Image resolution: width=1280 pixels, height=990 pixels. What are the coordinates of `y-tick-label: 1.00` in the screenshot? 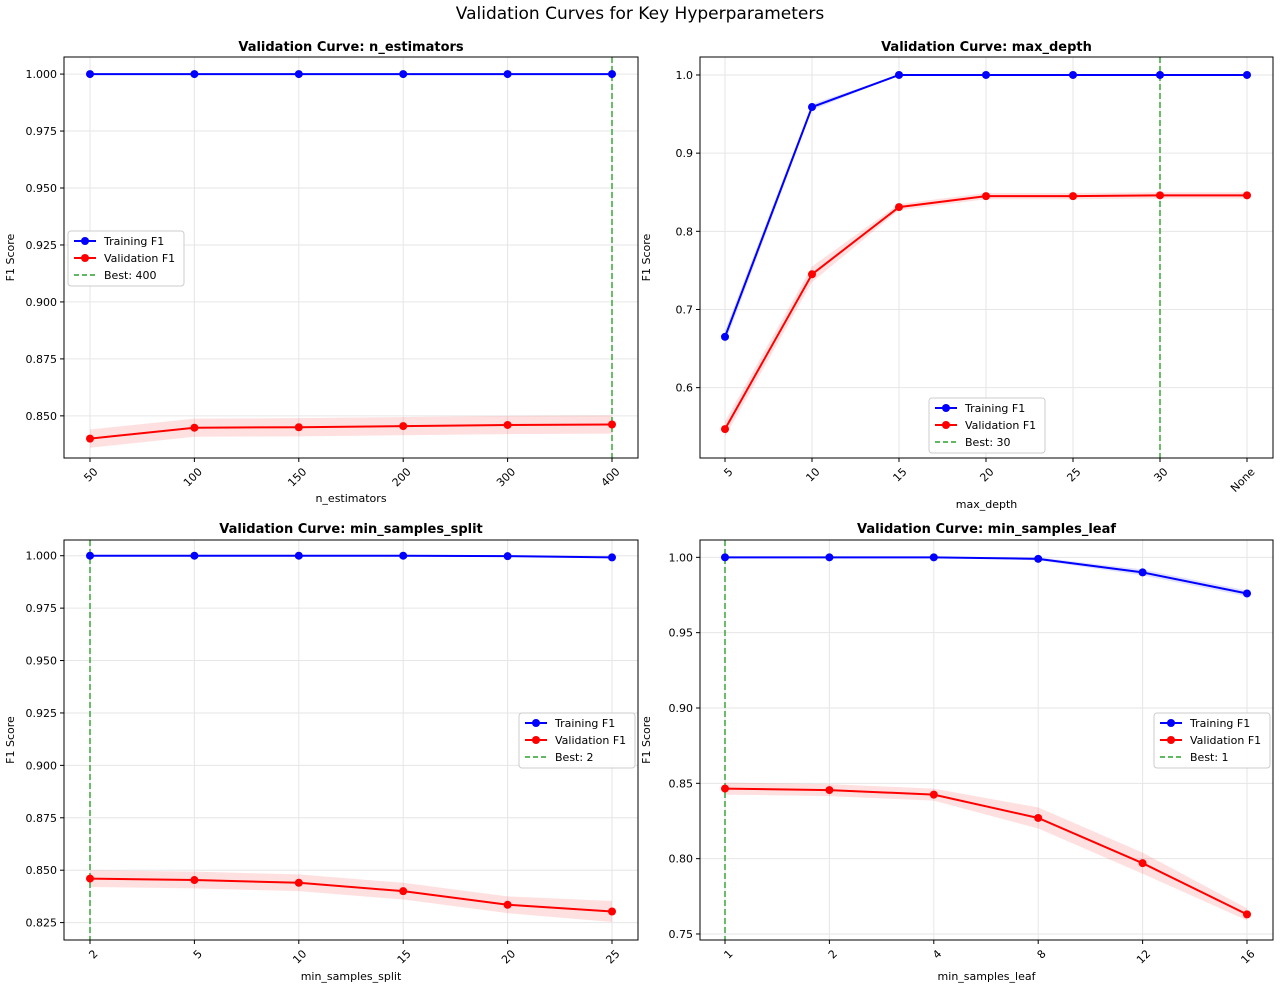 It's located at (681, 557).